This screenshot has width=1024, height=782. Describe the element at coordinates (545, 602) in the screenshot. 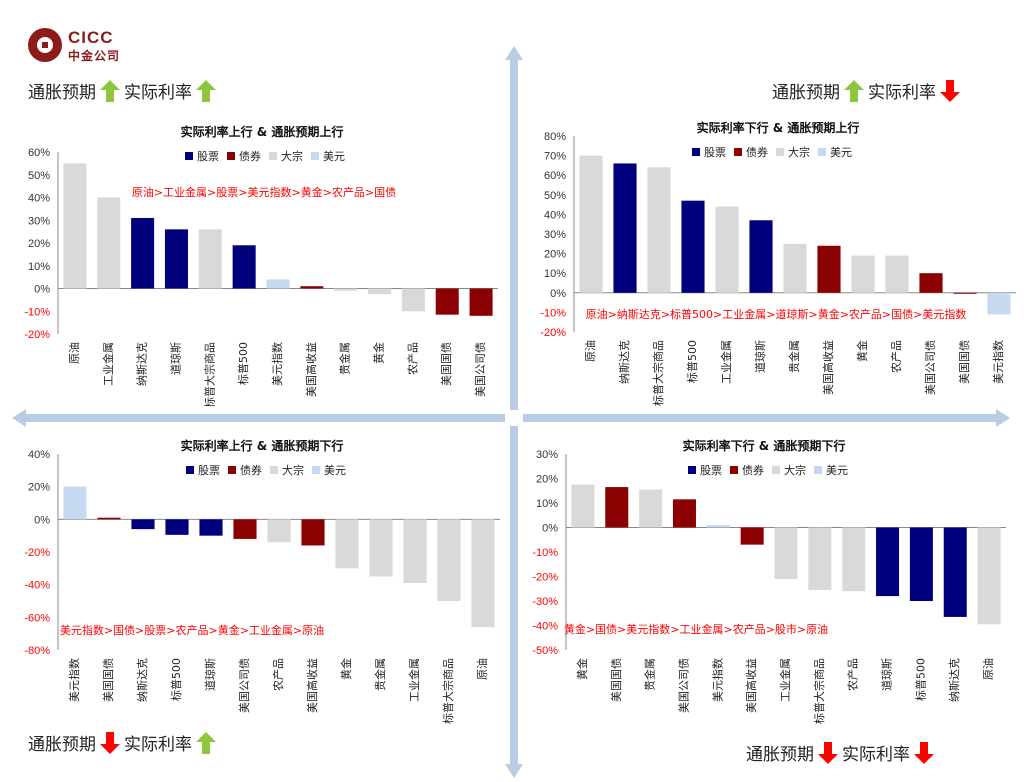

I see `y-tick-label: -30%` at that location.